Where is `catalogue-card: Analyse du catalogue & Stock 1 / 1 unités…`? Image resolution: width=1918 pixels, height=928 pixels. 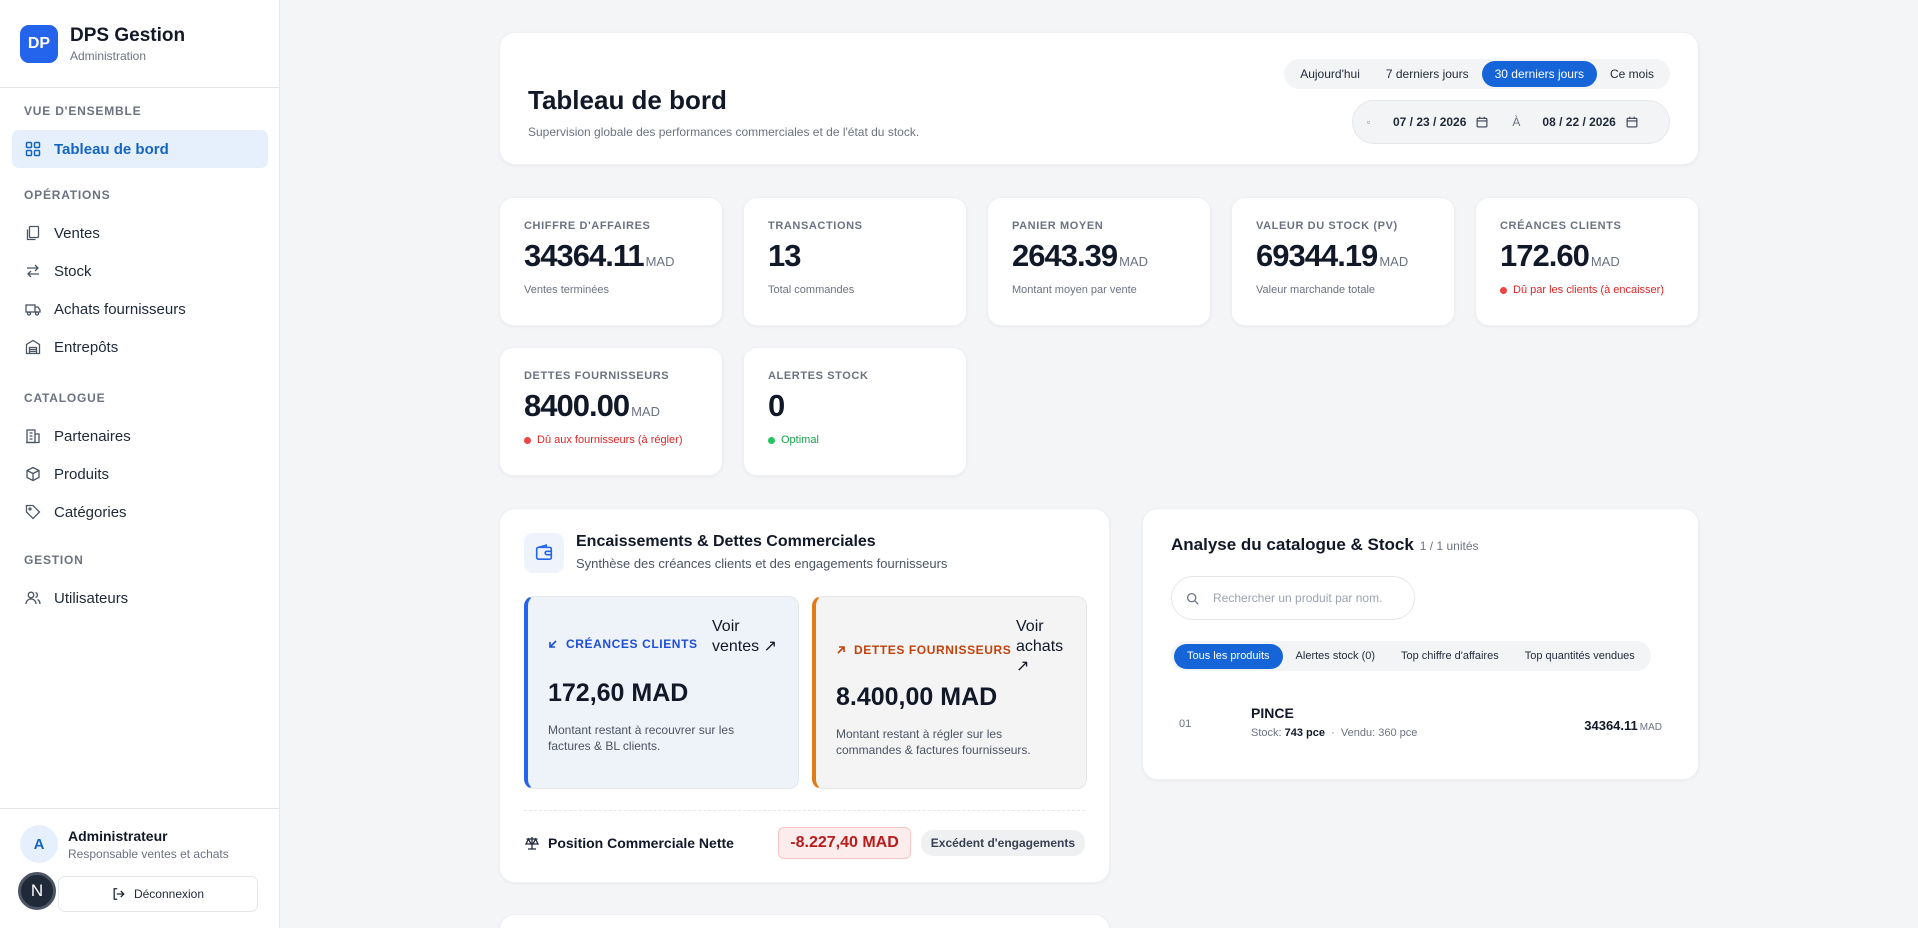
catalogue-card: Analyse du catalogue & Stock 1 / 1 unités… is located at coordinates (1420, 644).